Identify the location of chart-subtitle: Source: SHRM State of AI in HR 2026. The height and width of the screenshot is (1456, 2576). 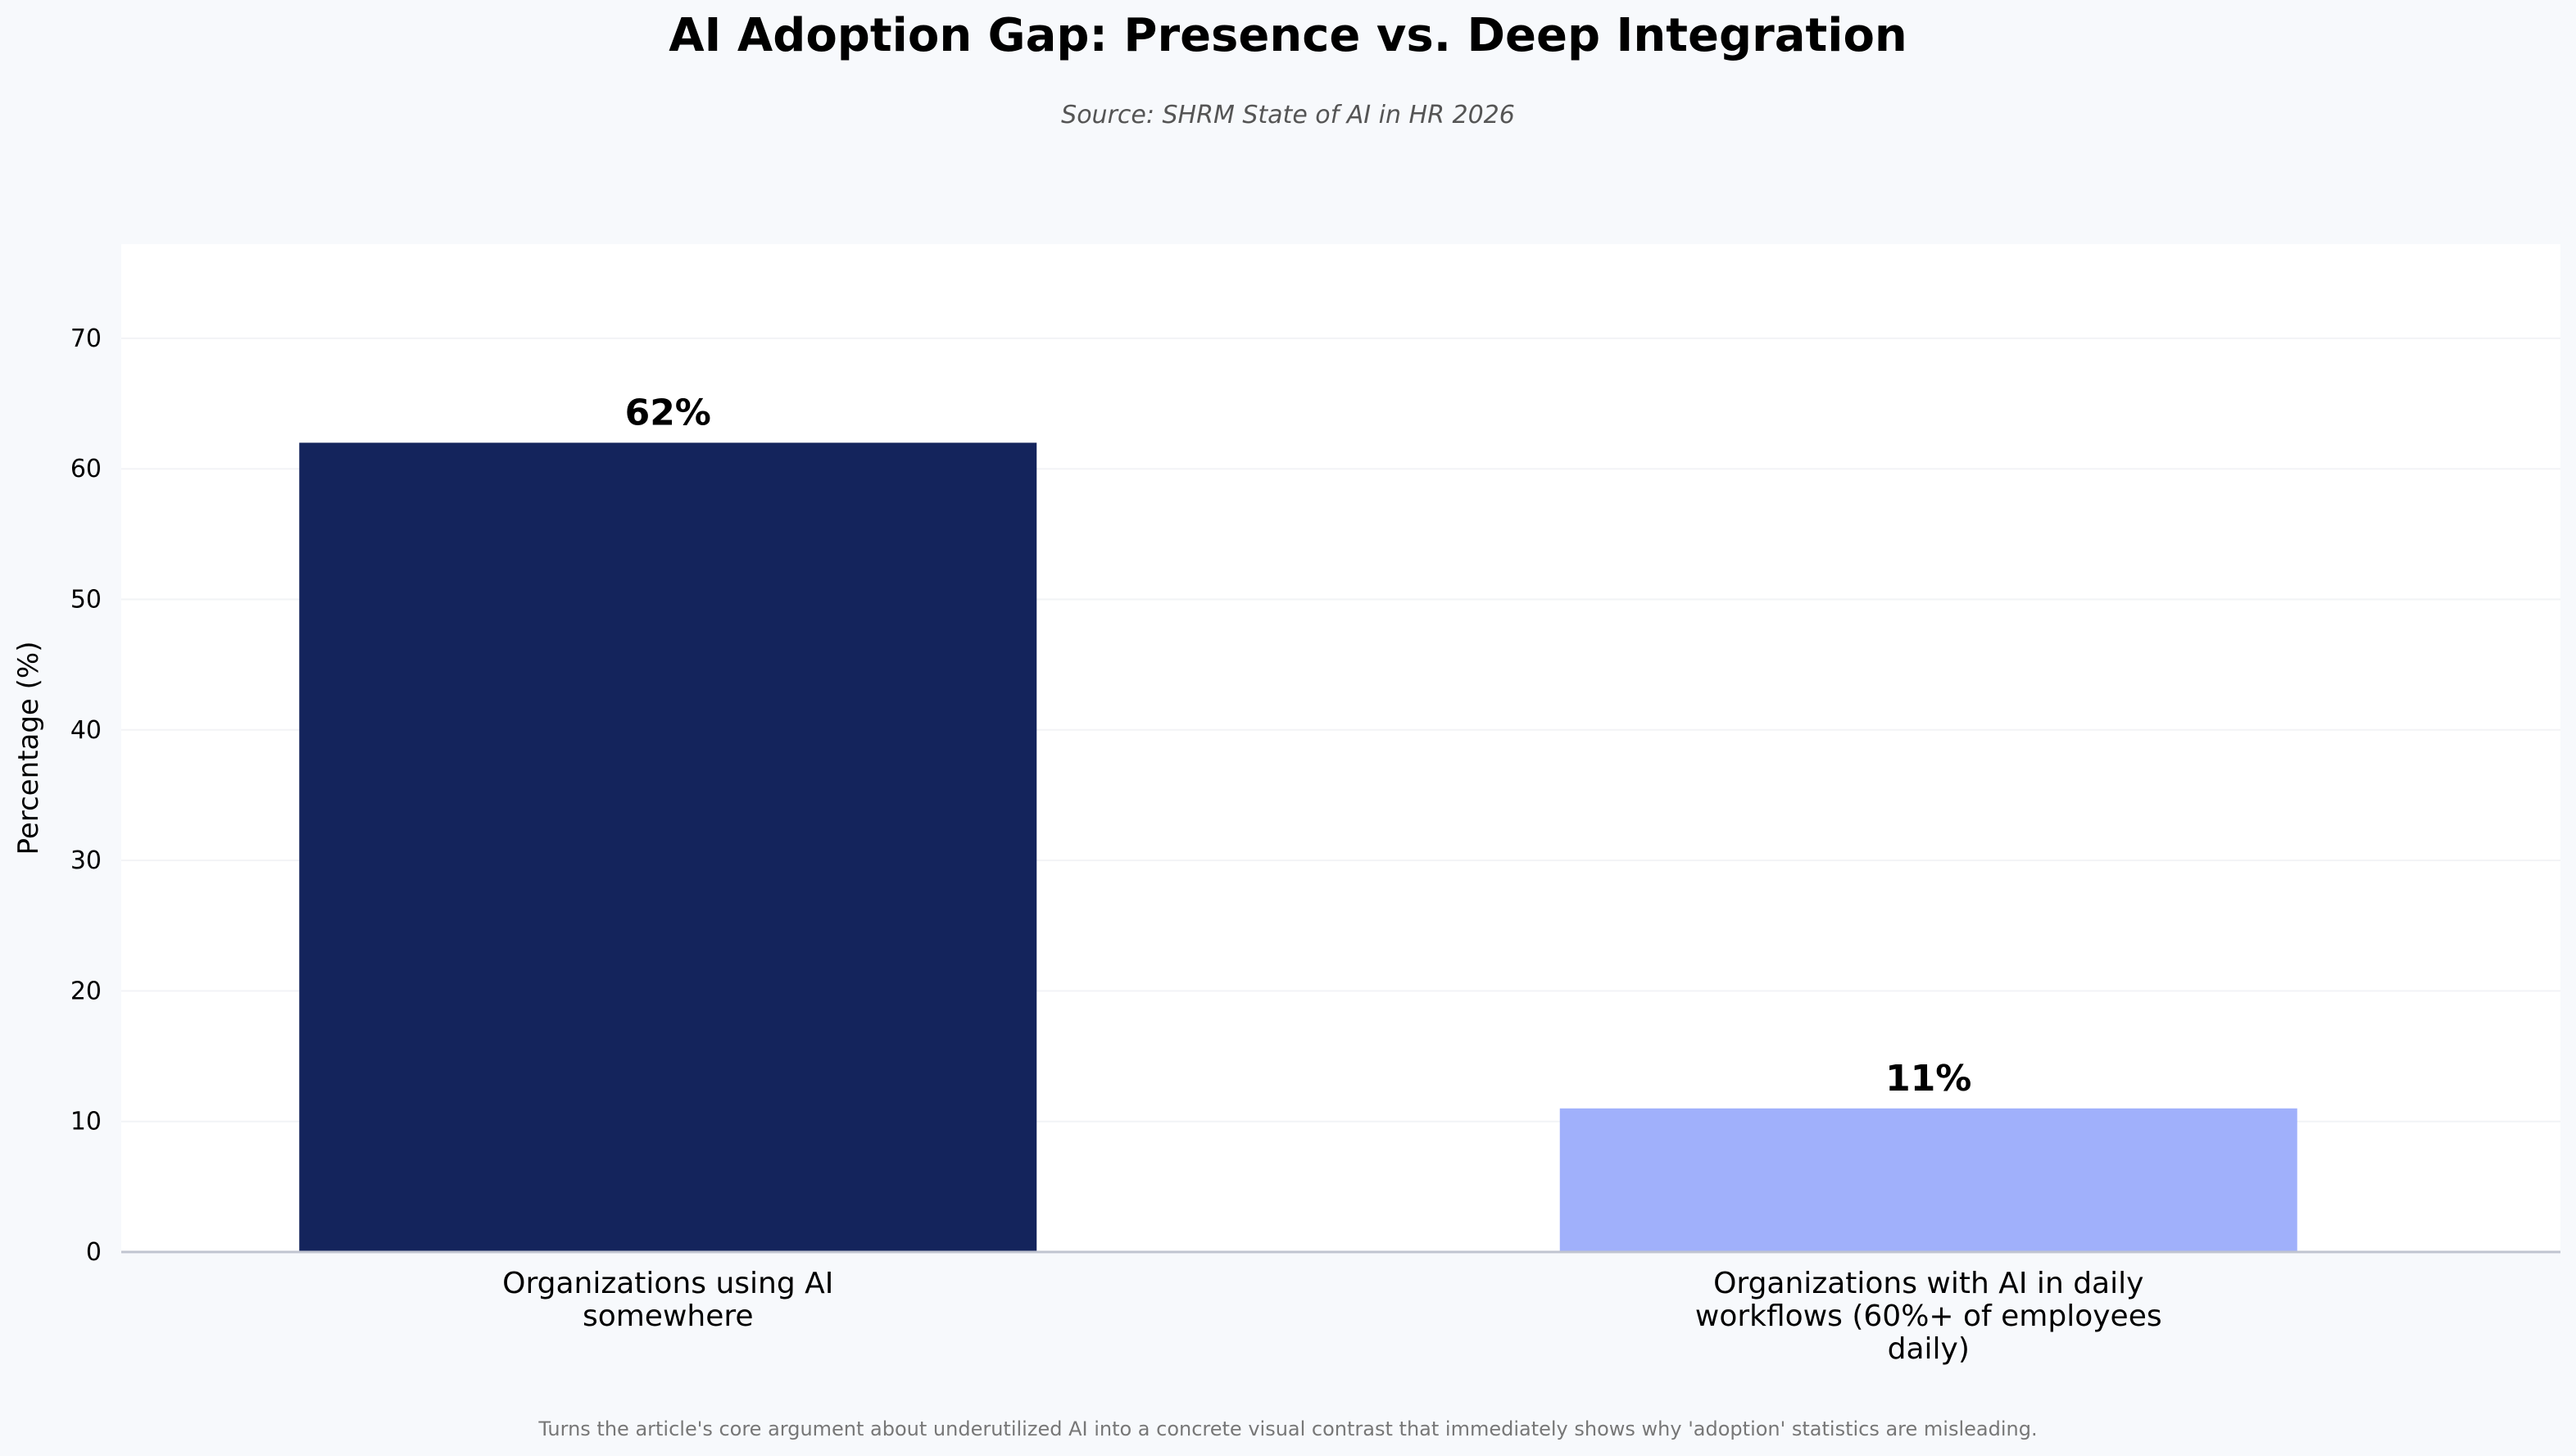
(1288, 115).